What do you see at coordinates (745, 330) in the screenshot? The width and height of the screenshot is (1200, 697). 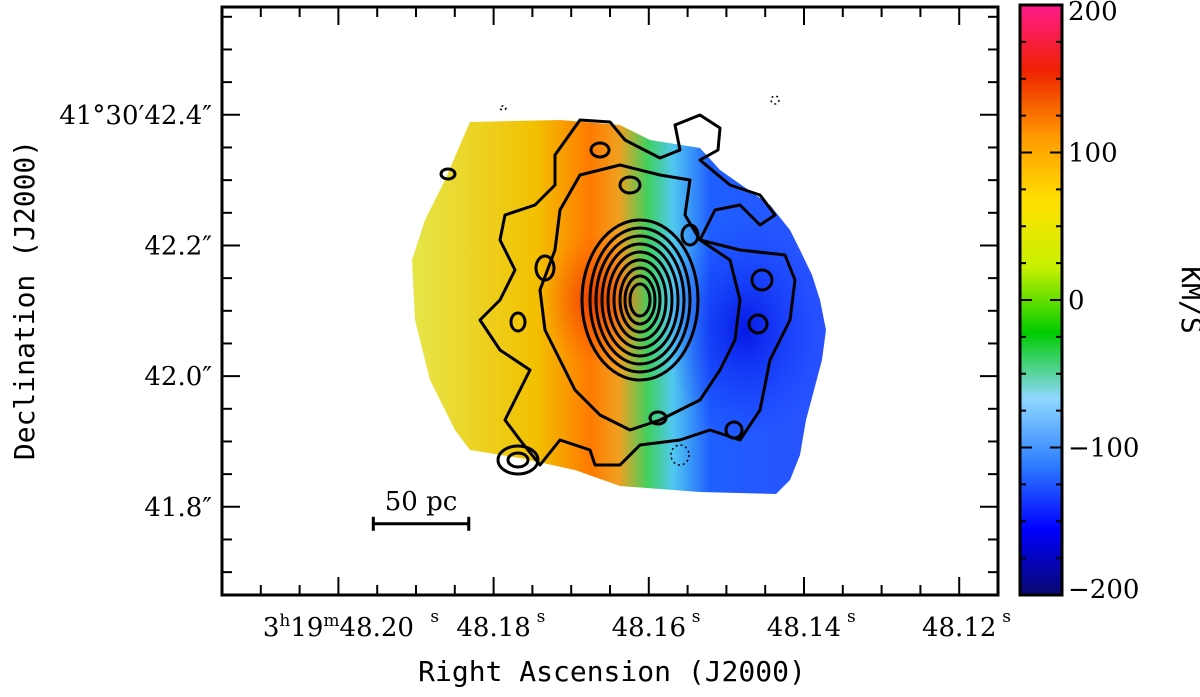 I see `blueshifted-core` at bounding box center [745, 330].